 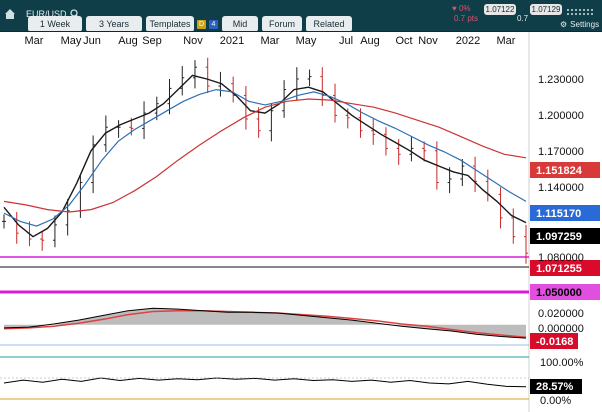 What do you see at coordinates (46, 14) in the screenshot?
I see `symbol-label: EUR/USD` at bounding box center [46, 14].